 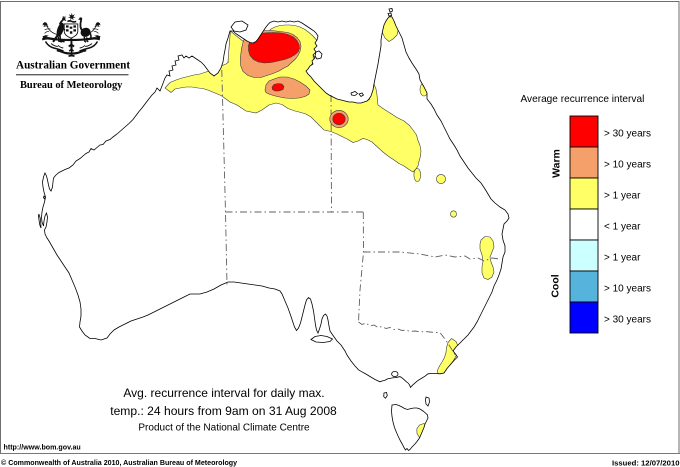 I want to click on svg-text:Product of the National Climat: Product of the National Climate Centre, so click(x=224, y=428).